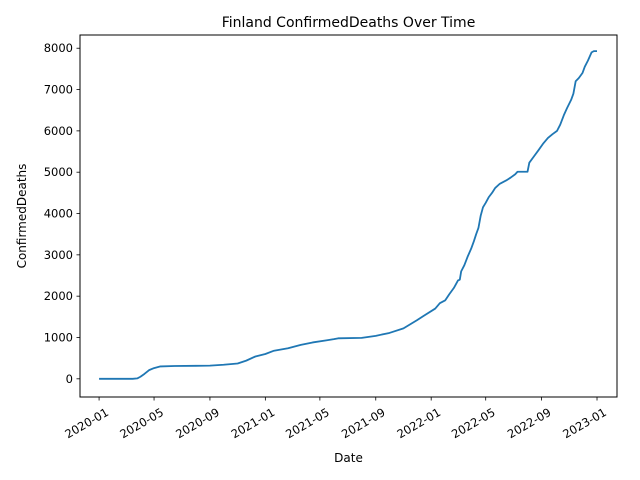 The image size is (640, 480). What do you see at coordinates (58, 172) in the screenshot?
I see `y-tick-label: 5000` at bounding box center [58, 172].